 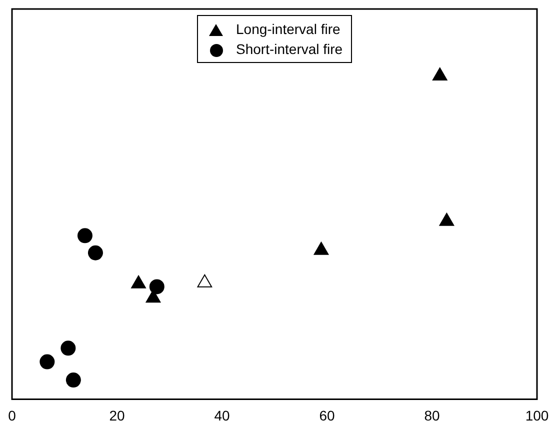 What do you see at coordinates (222, 415) in the screenshot?
I see `x-tick-label: 40` at bounding box center [222, 415].